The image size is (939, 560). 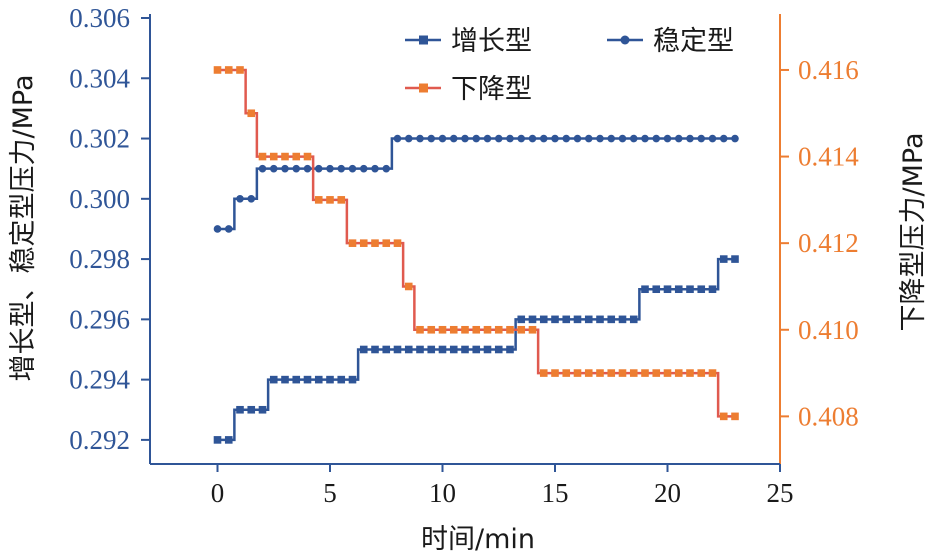 I want to click on right-y-tick-label: 0.412, so click(x=828, y=243).